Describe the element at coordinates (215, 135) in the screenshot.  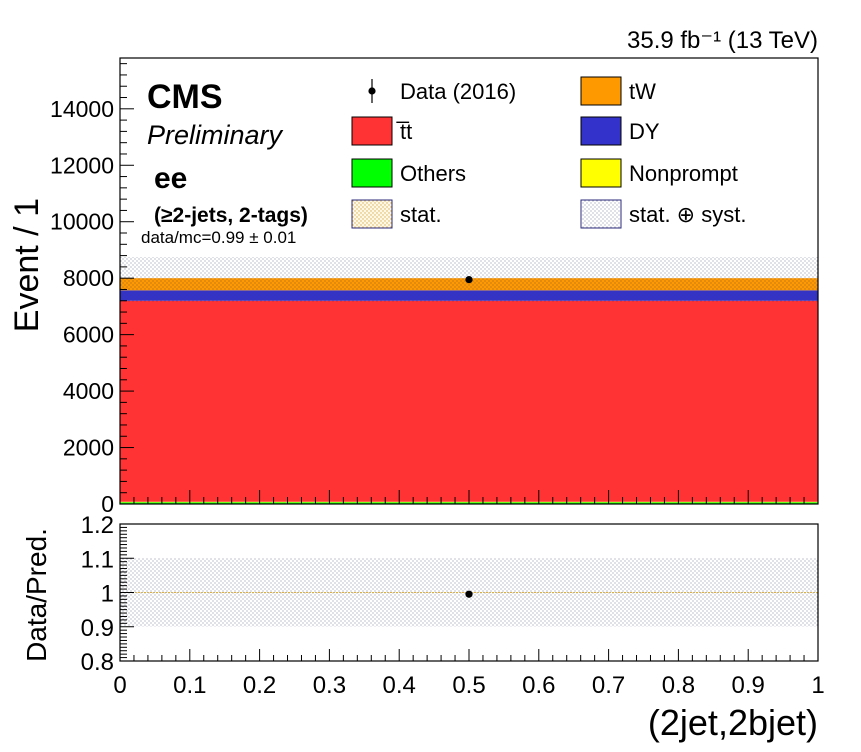
I see `preliminary-label: Preliminary` at that location.